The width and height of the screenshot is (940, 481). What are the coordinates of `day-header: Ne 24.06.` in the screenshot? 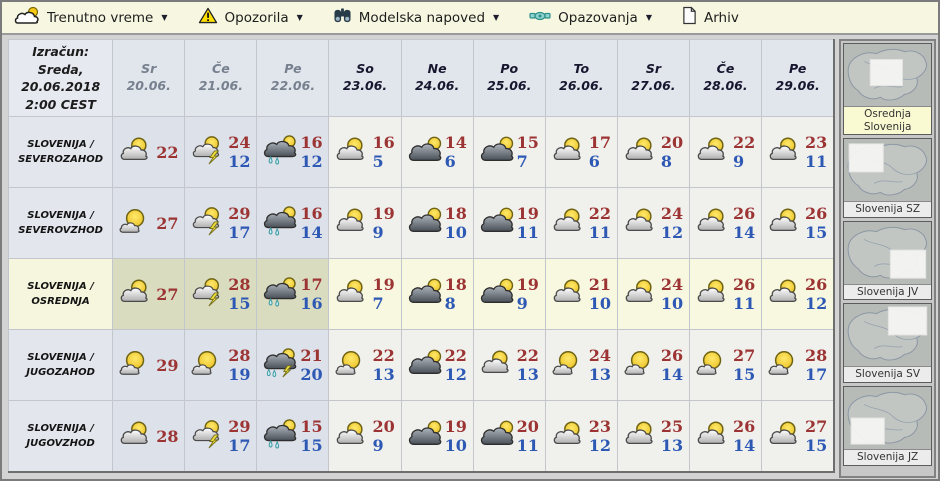 It's located at (437, 78).